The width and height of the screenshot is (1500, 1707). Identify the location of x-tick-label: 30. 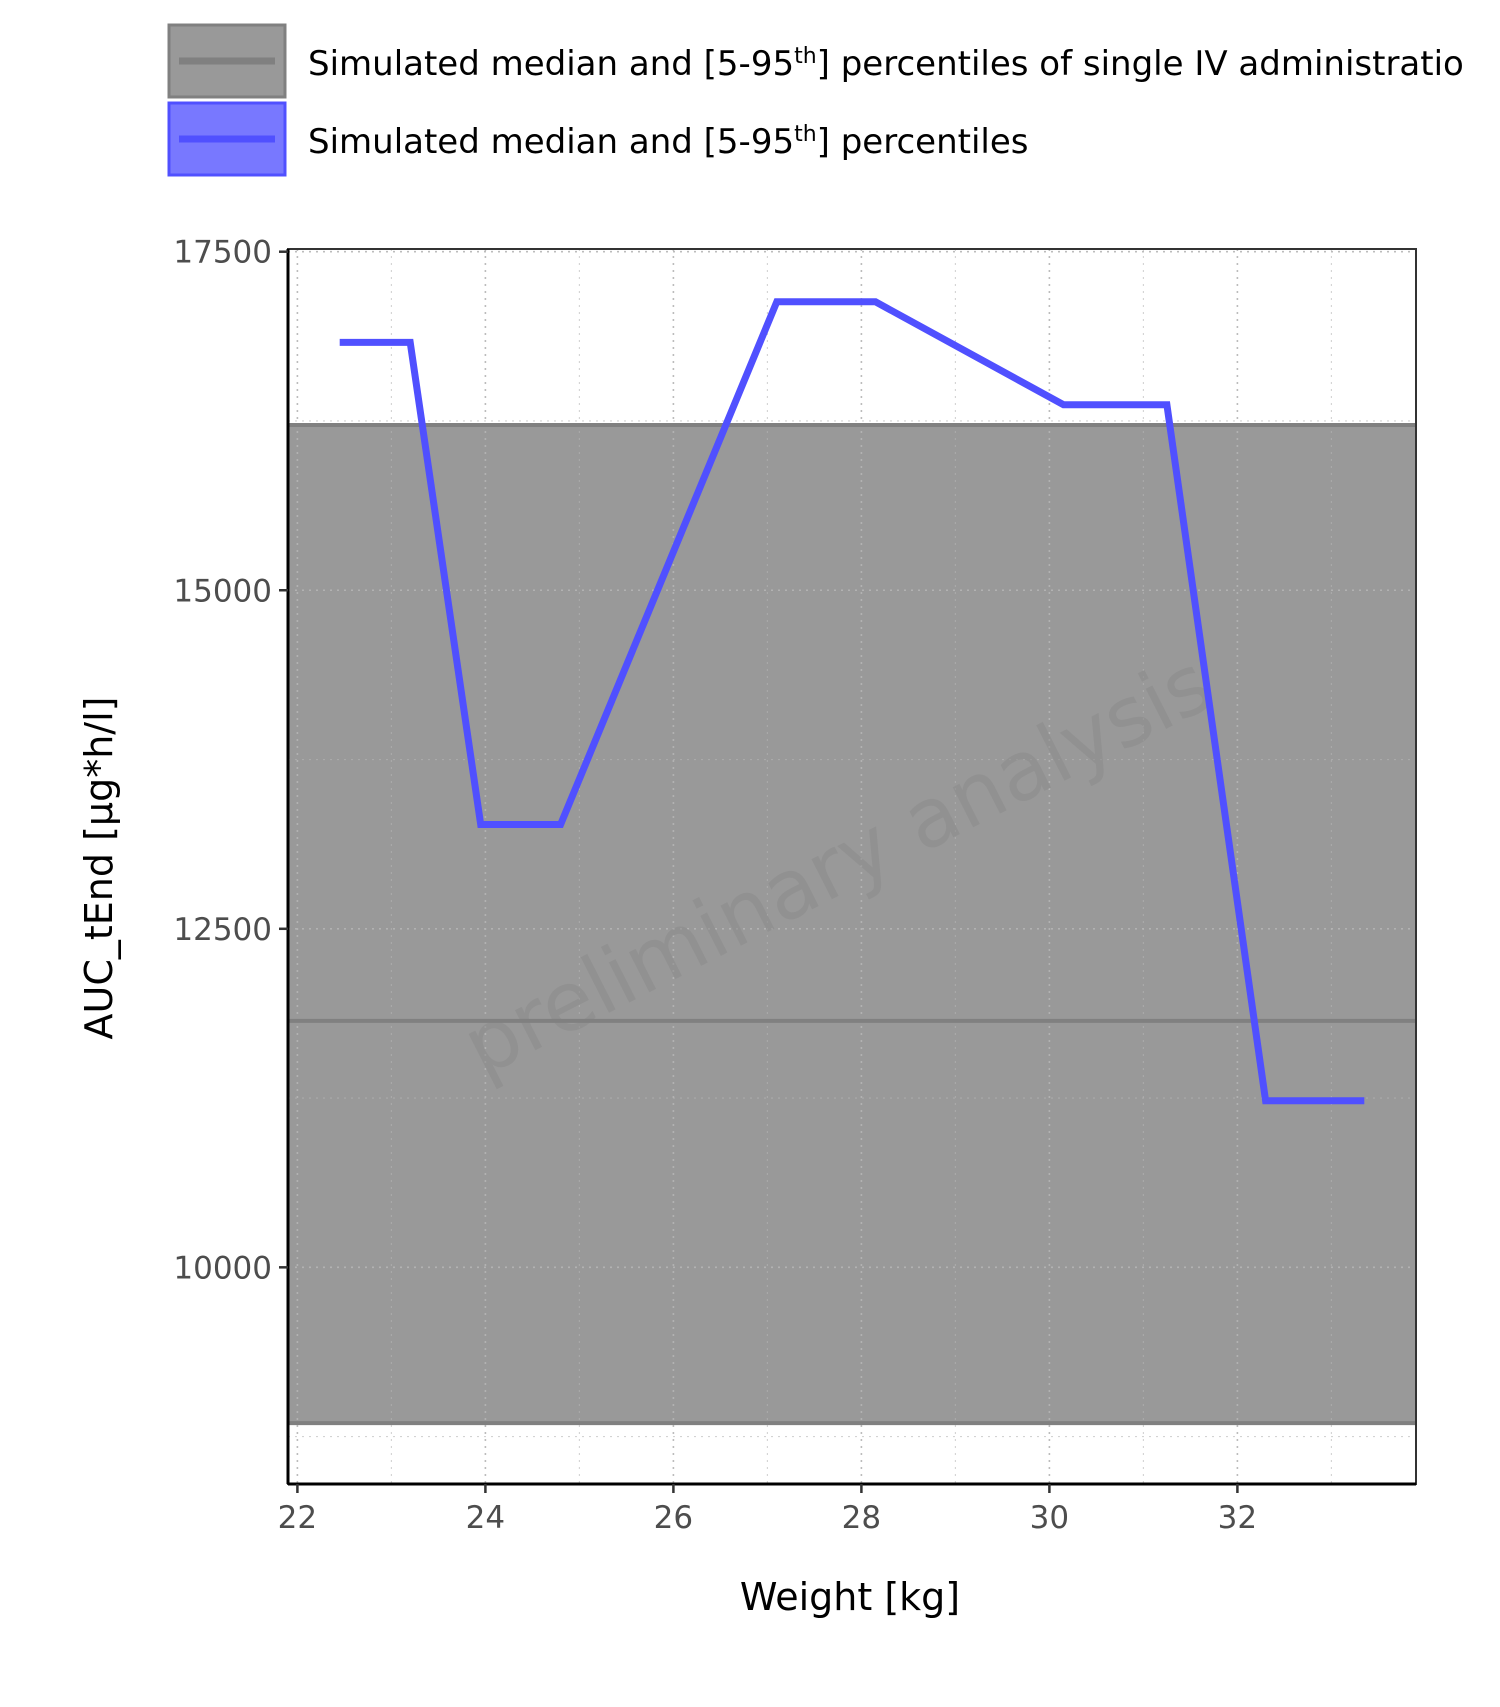
(1049, 1518).